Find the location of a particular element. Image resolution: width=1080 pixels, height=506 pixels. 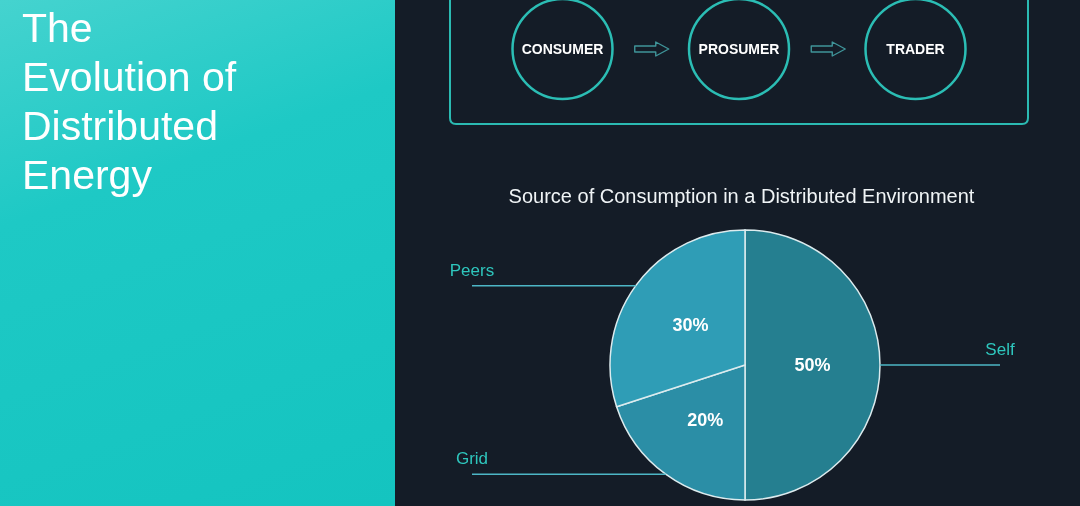

text: The Evolution of Distributed Energy is located at coordinates (130, 102).